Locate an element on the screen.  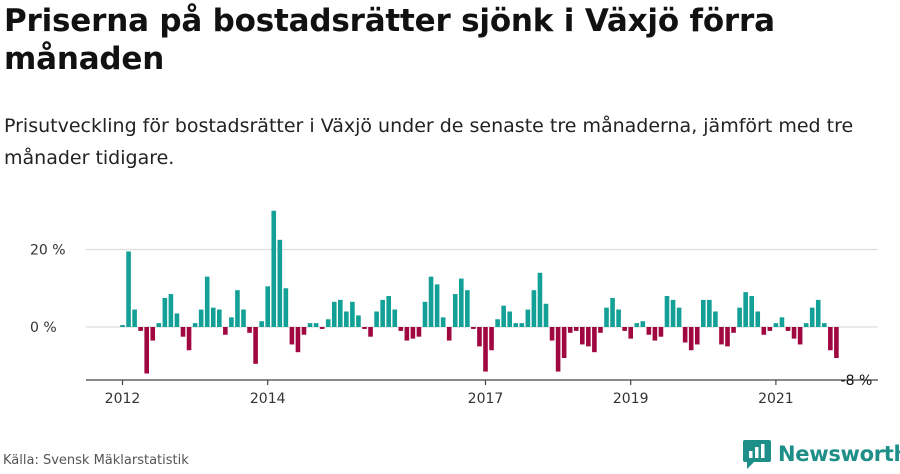
brand-logo: Newsworthy is located at coordinates (821, 454).